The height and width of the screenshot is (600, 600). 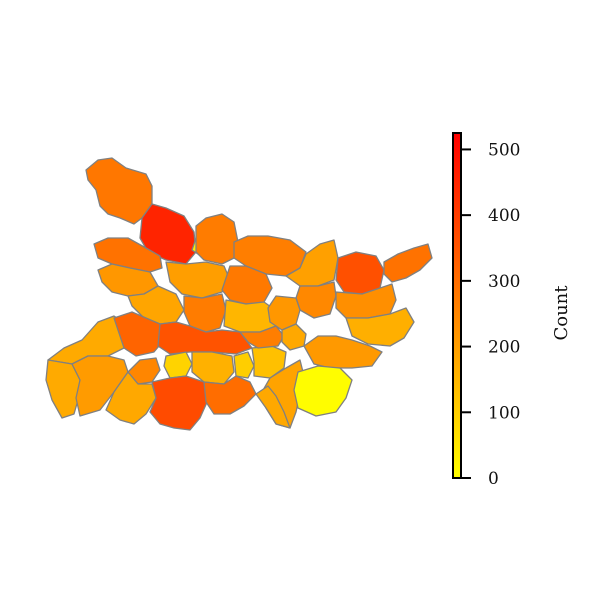 What do you see at coordinates (504, 282) in the screenshot?
I see `colorbar-tick-label: 300` at bounding box center [504, 282].